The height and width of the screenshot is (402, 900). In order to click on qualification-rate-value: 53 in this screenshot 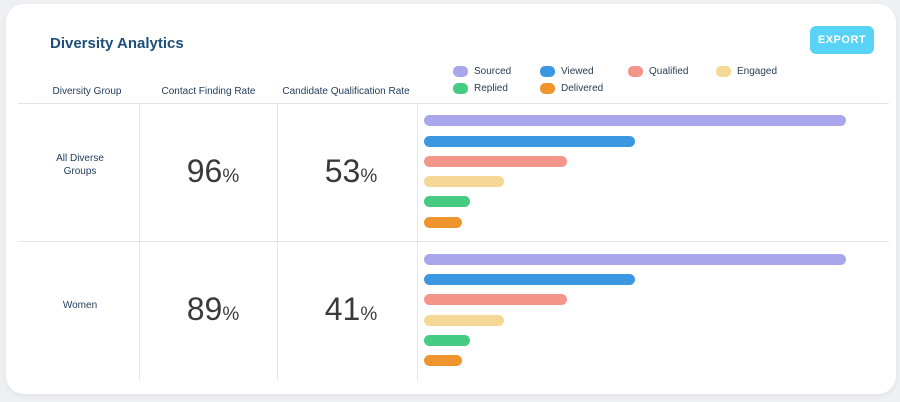, I will do `click(342, 171)`.